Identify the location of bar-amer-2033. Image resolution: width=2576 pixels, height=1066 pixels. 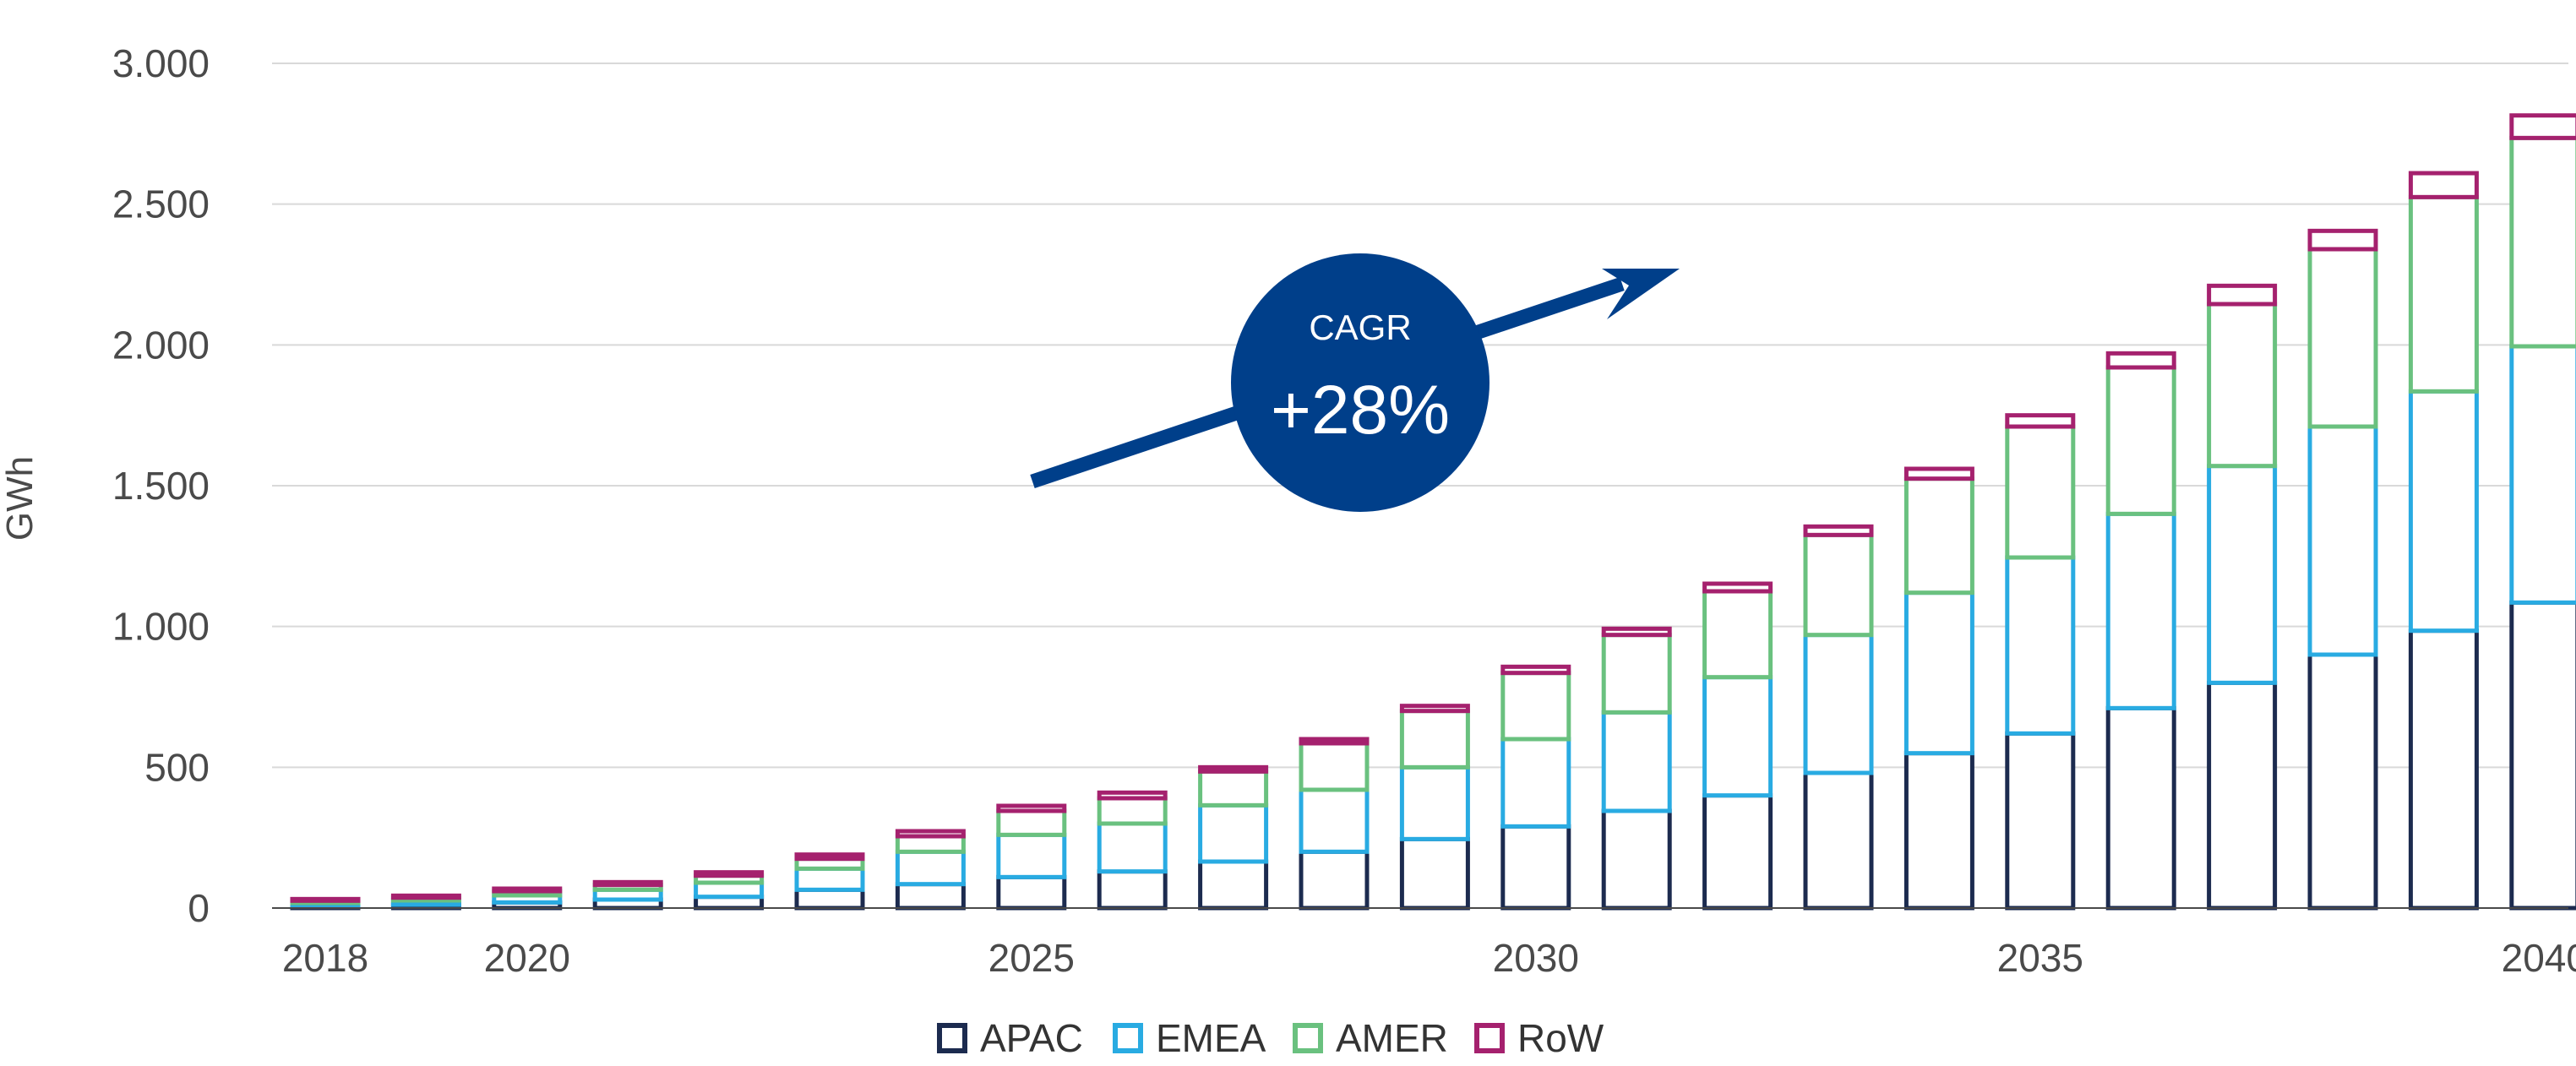
(1838, 585).